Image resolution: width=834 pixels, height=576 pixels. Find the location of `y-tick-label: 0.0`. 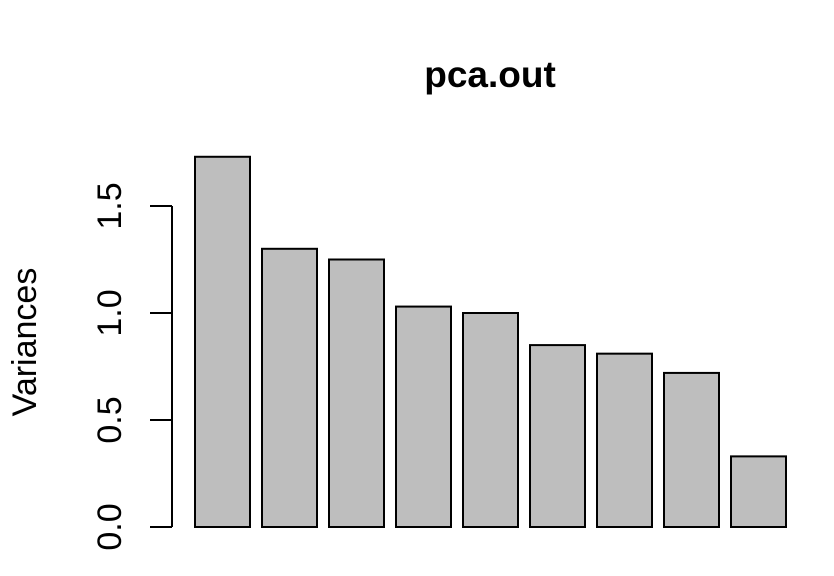

y-tick-label: 0.0 is located at coordinates (110, 526).